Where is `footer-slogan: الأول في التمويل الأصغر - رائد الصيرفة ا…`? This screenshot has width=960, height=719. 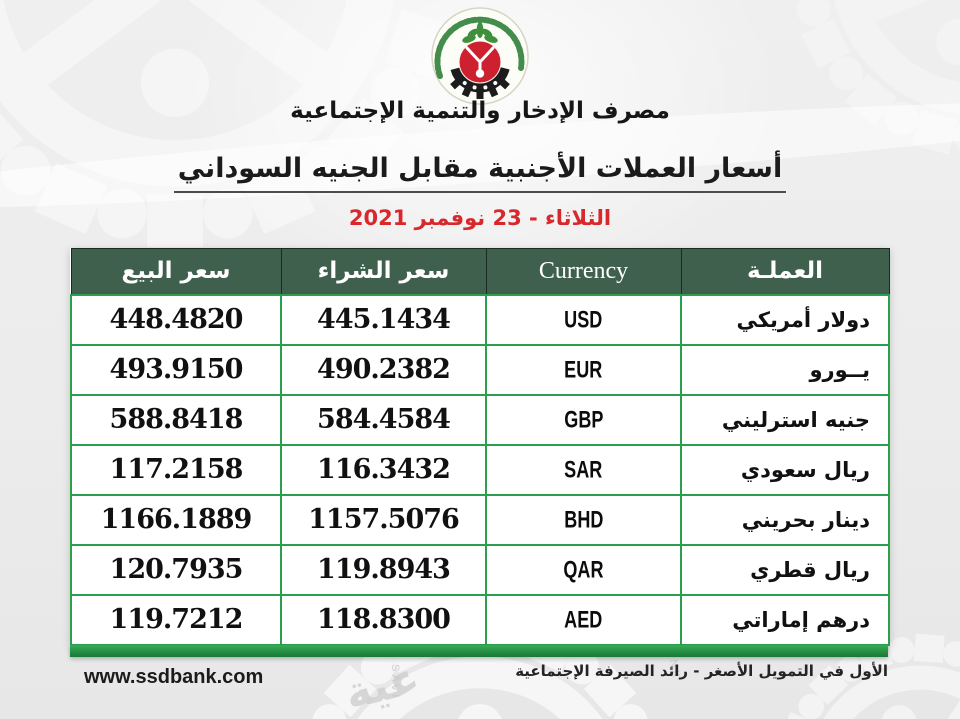
footer-slogan: الأول في التمويل الأصغر - رائد الصيرفة ا… is located at coordinates (701, 671).